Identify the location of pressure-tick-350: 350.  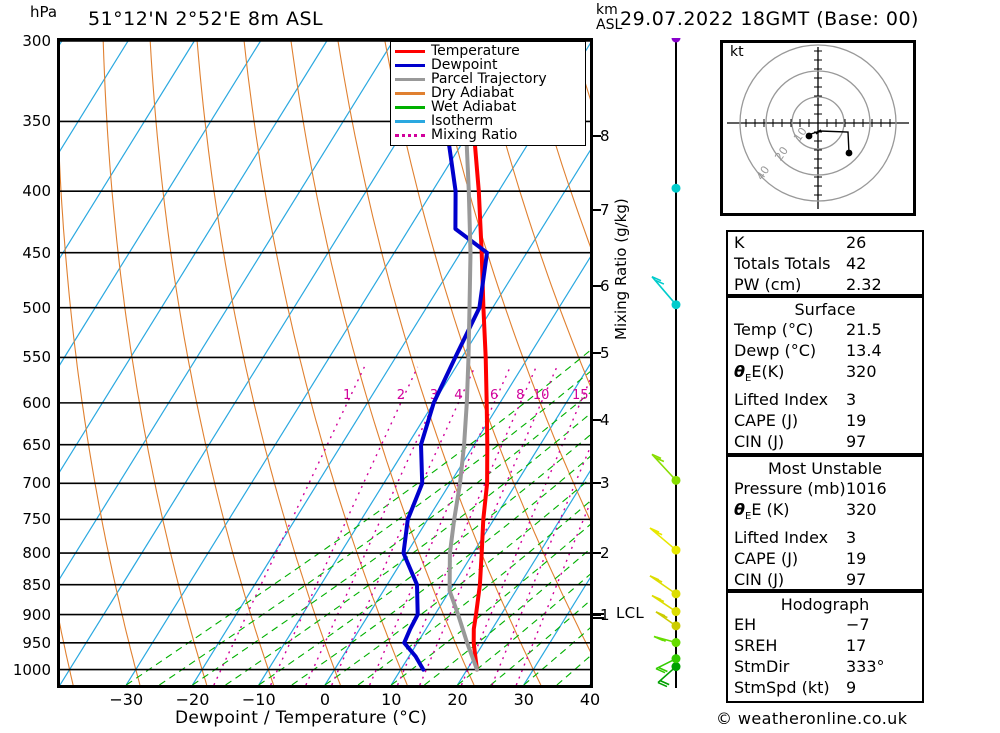
(36, 121).